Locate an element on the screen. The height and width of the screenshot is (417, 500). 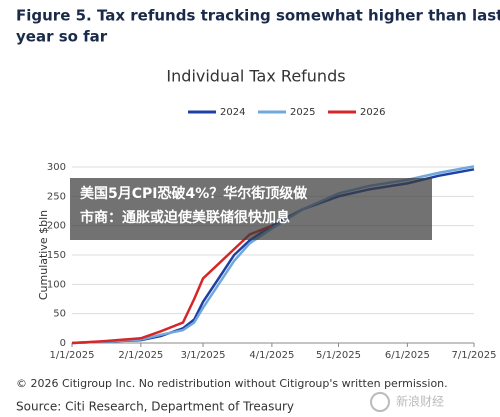
x-tick-label: 6/1/2025 is located at coordinates (407, 355).